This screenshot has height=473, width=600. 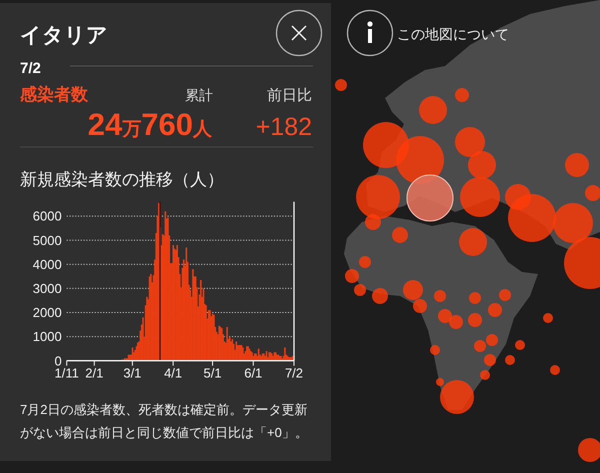 What do you see at coordinates (213, 373) in the screenshot?
I see `x-tick-label: 5/1` at bounding box center [213, 373].